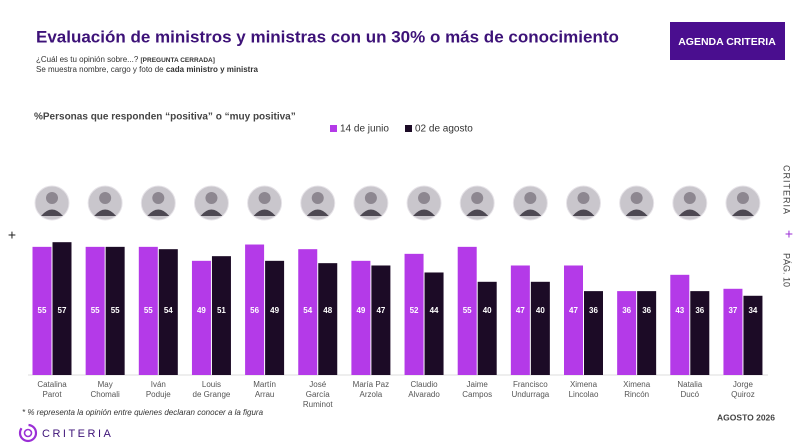  What do you see at coordinates (690, 389) in the screenshot?
I see `x-tick-label: Natalia Ducó` at bounding box center [690, 389].